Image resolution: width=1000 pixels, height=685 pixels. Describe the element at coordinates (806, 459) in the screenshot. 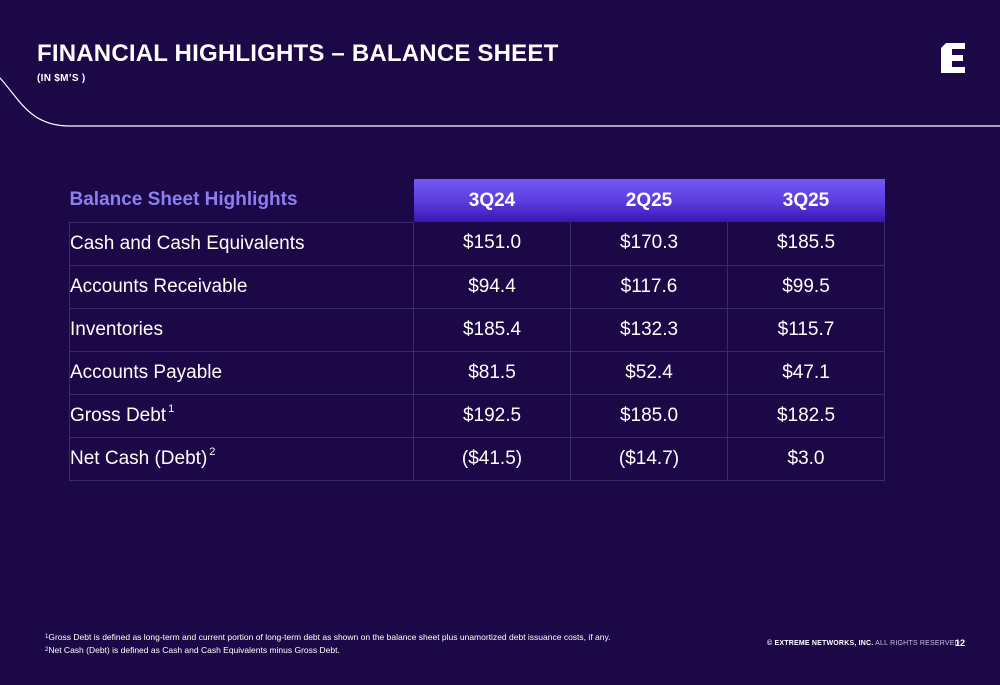

I see `table-cell: $3.0` at that location.